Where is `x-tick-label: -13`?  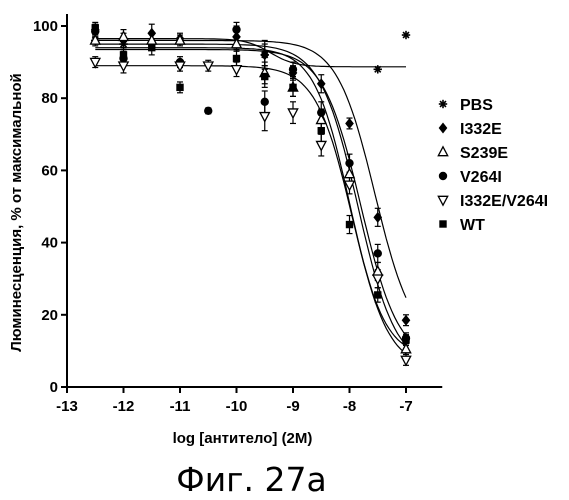
x-tick-label: -13 is located at coordinates (67, 406).